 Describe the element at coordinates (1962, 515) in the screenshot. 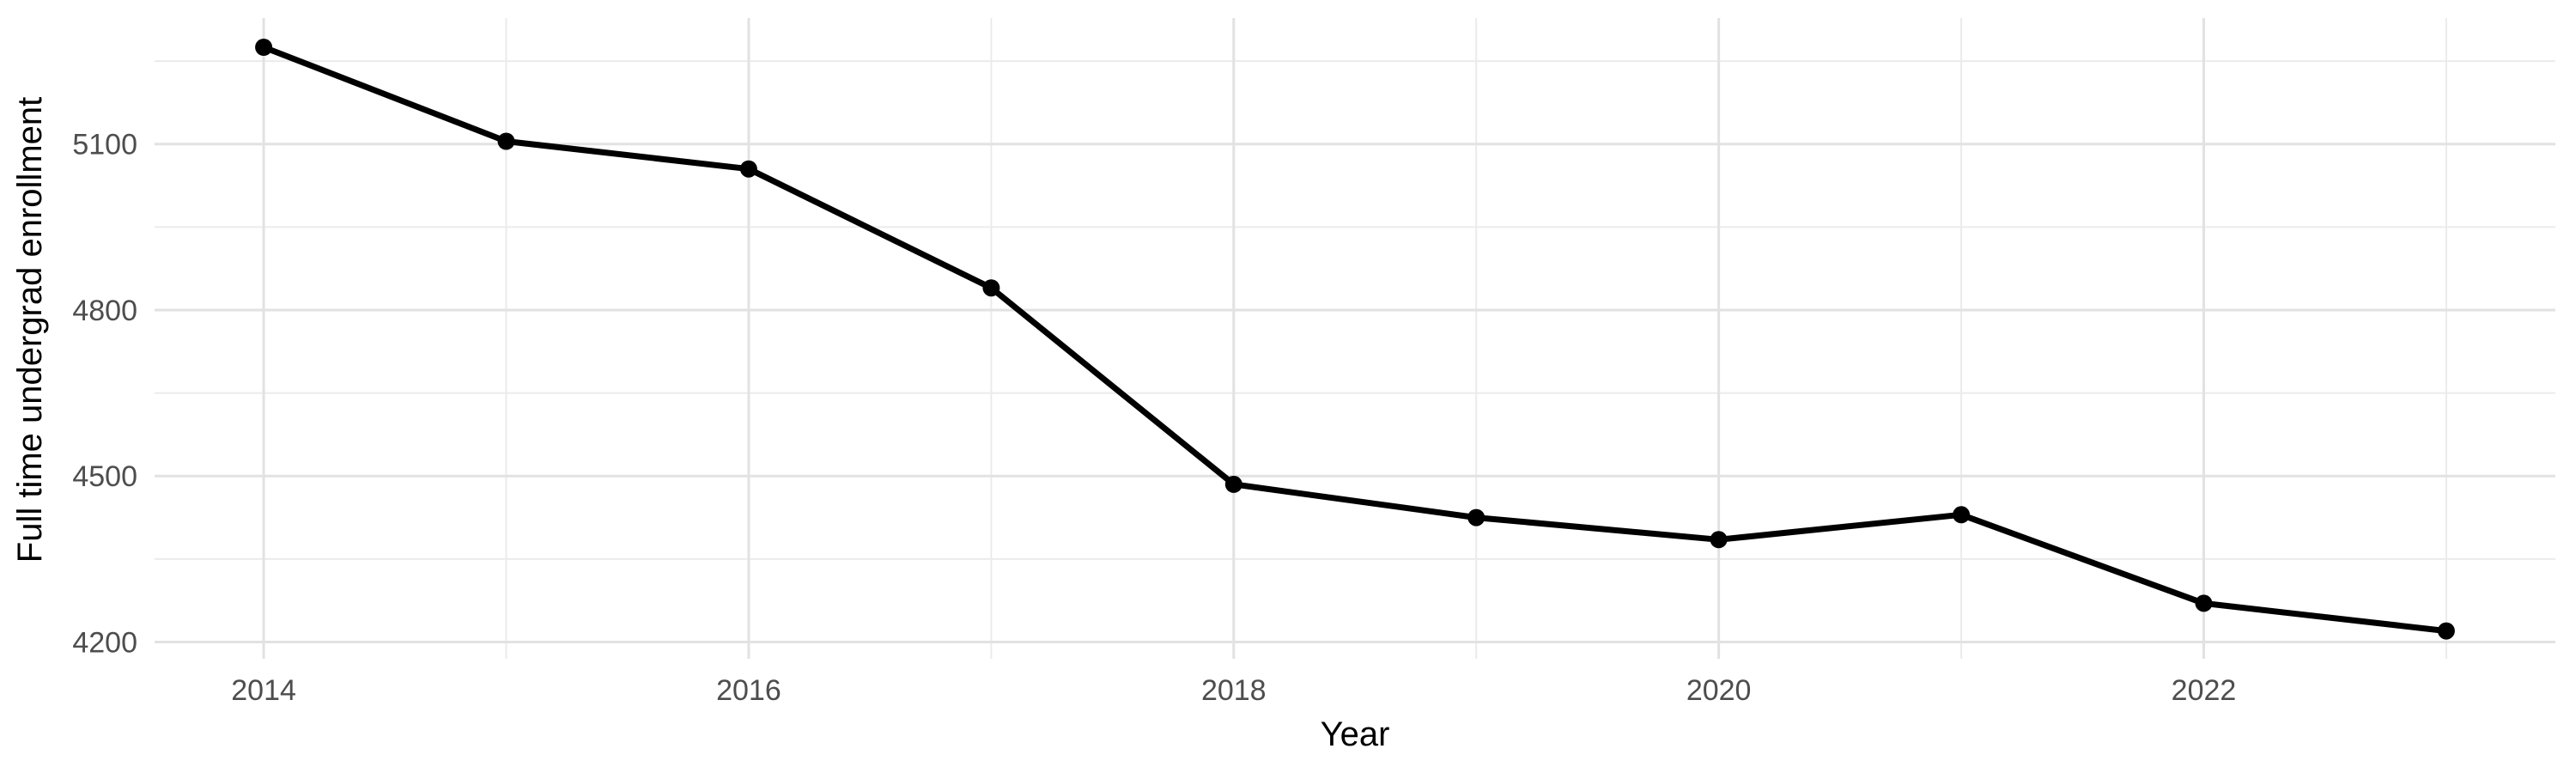

I see `data-point-2021` at that location.